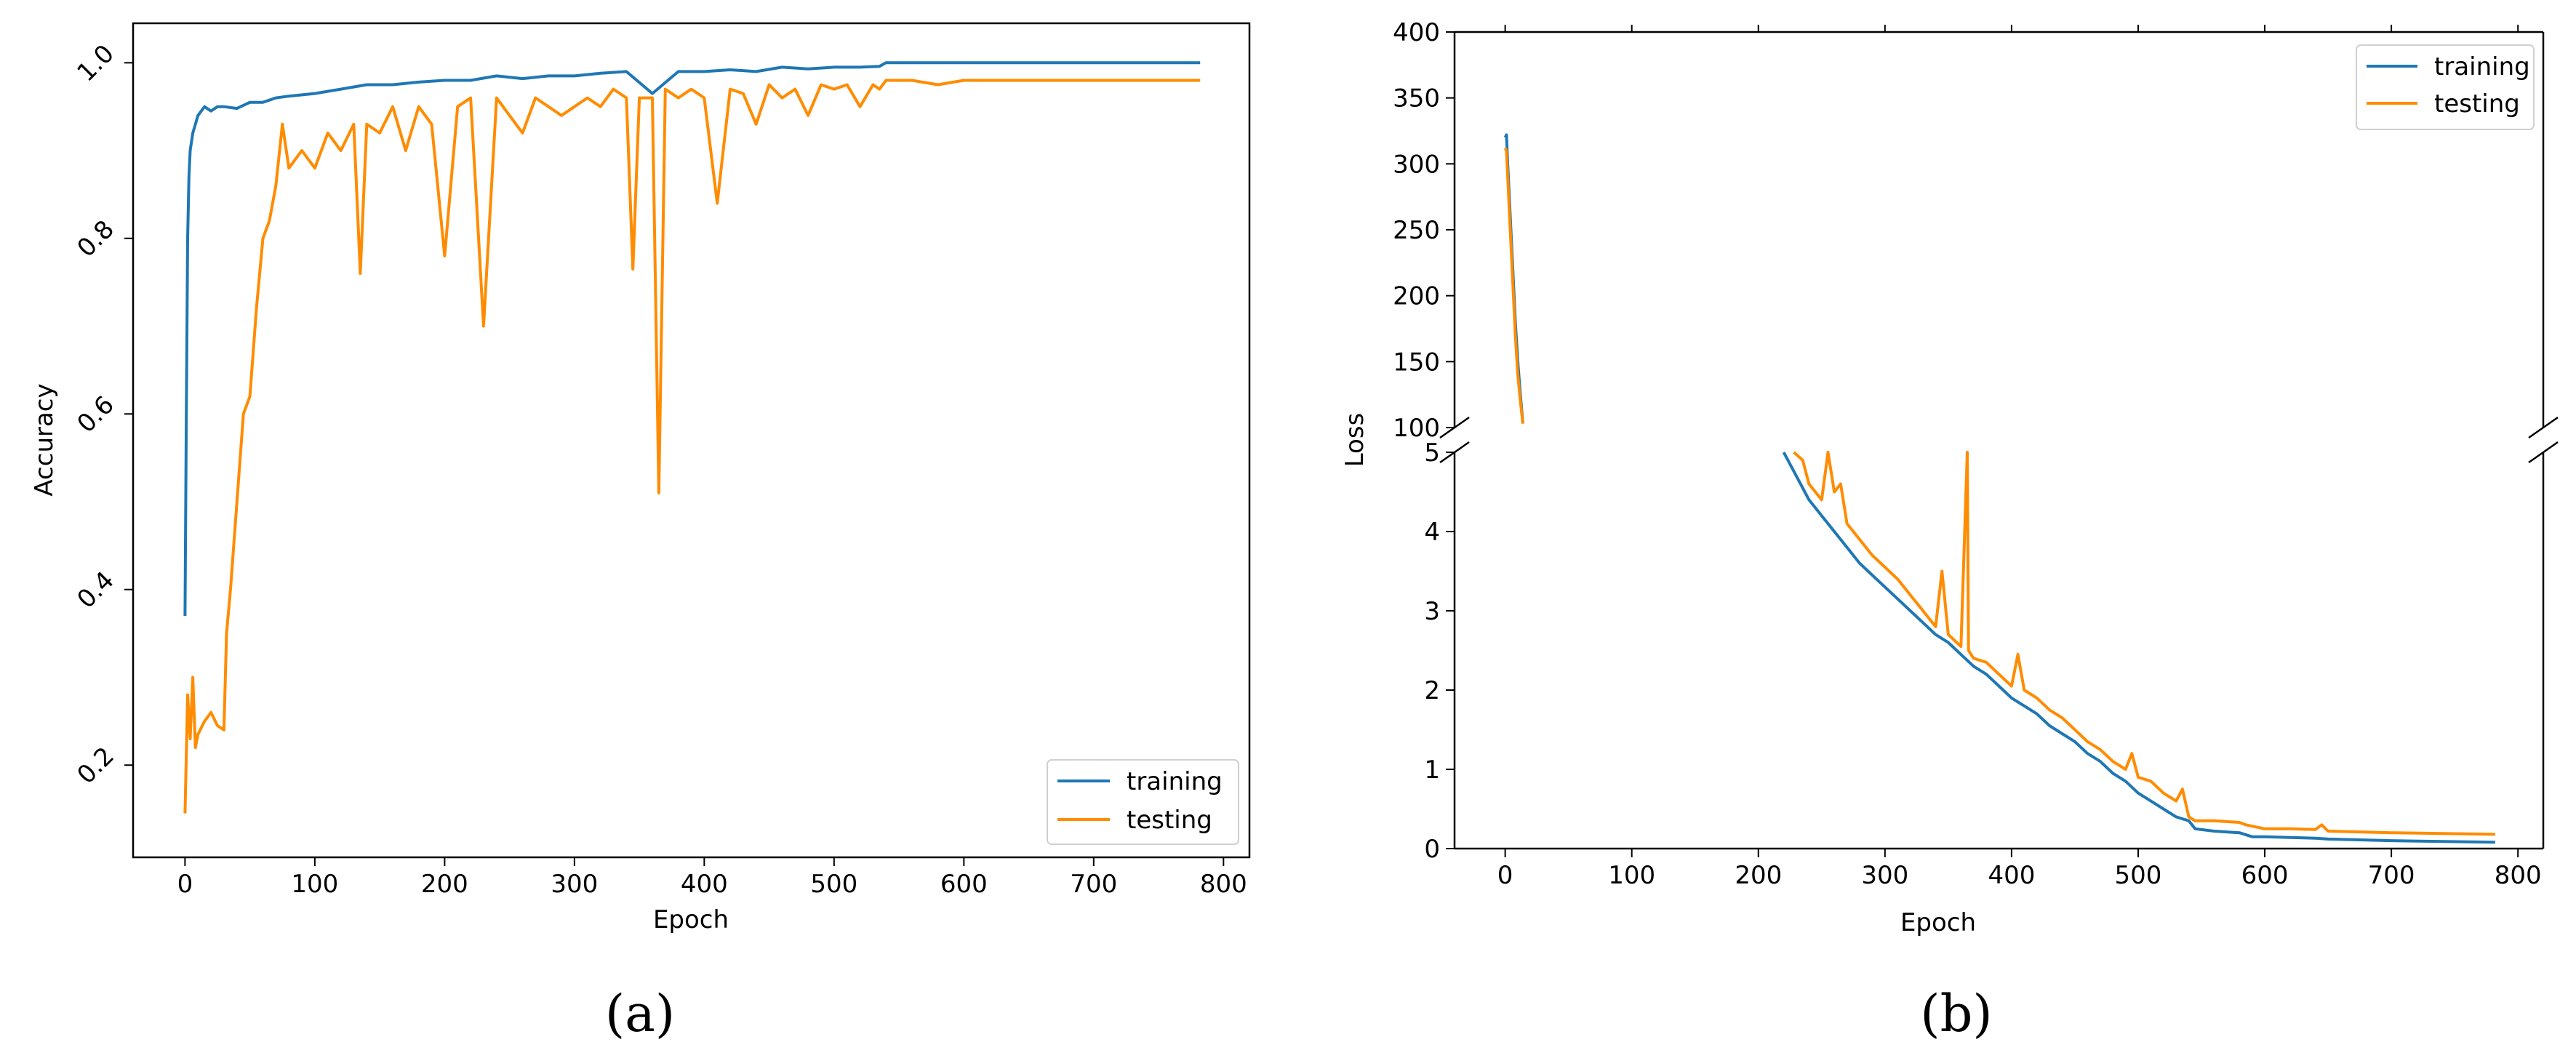 The width and height of the screenshot is (2576, 1058). Describe the element at coordinates (2391, 875) in the screenshot. I see `loss-x-tick-label: 700` at that location.